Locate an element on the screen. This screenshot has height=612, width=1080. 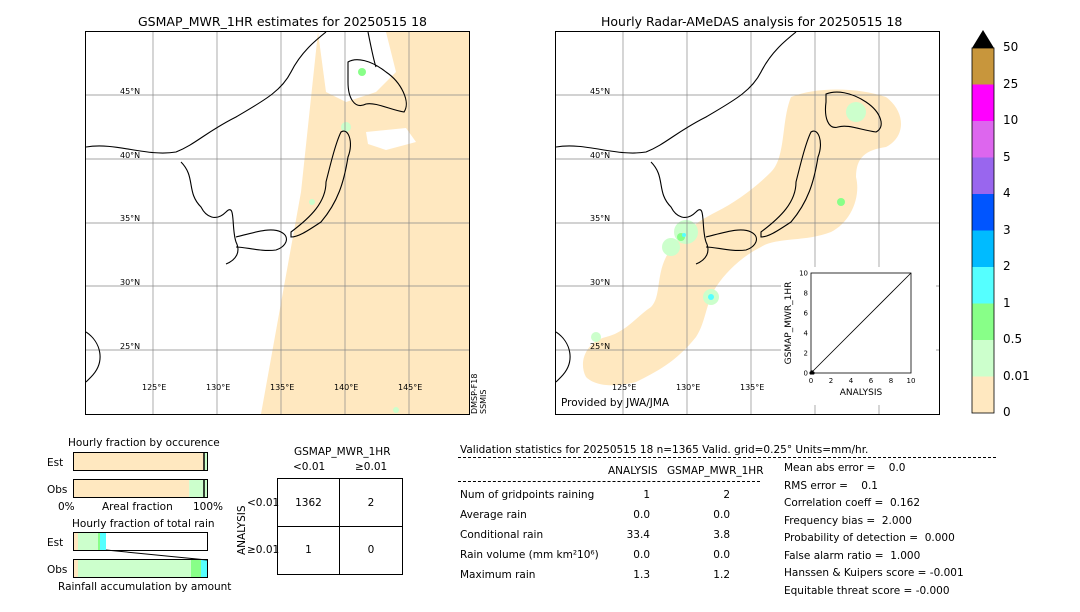
sensor-label: DMSP-F18 SSMIS is located at coordinates (479, 393).